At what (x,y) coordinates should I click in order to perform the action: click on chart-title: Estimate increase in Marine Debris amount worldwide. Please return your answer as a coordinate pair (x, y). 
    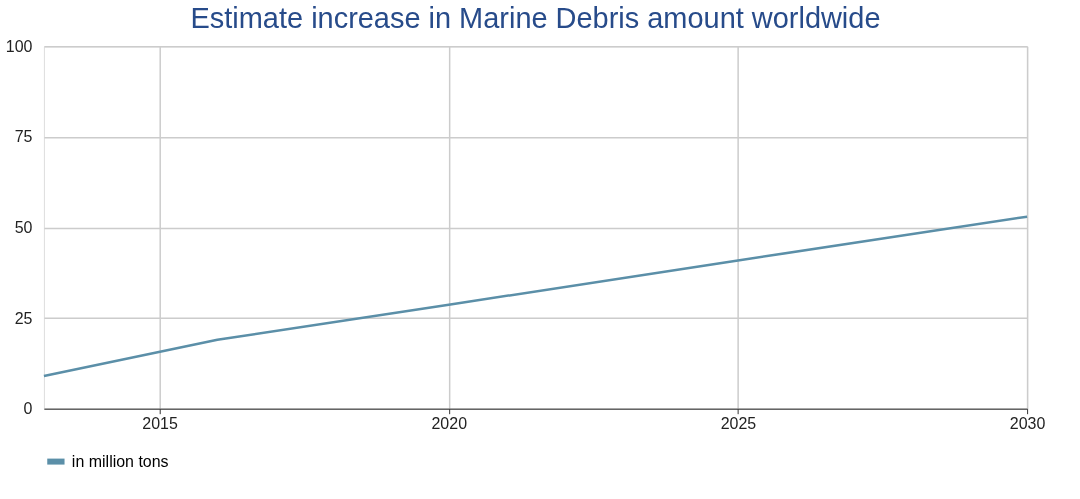
    Looking at the image, I should click on (535, 18).